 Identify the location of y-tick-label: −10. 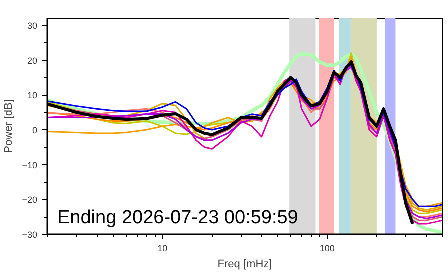
(30, 165).